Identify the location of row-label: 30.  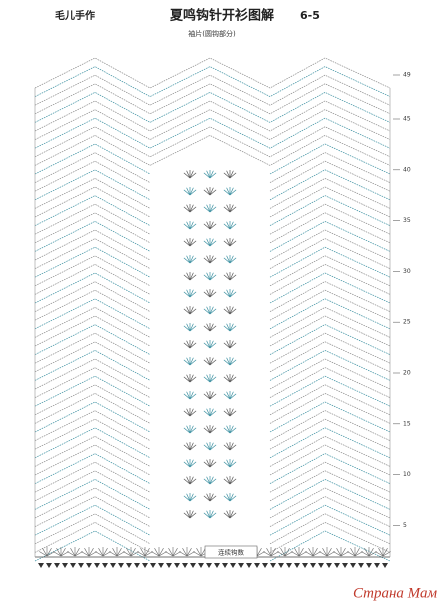
(407, 271).